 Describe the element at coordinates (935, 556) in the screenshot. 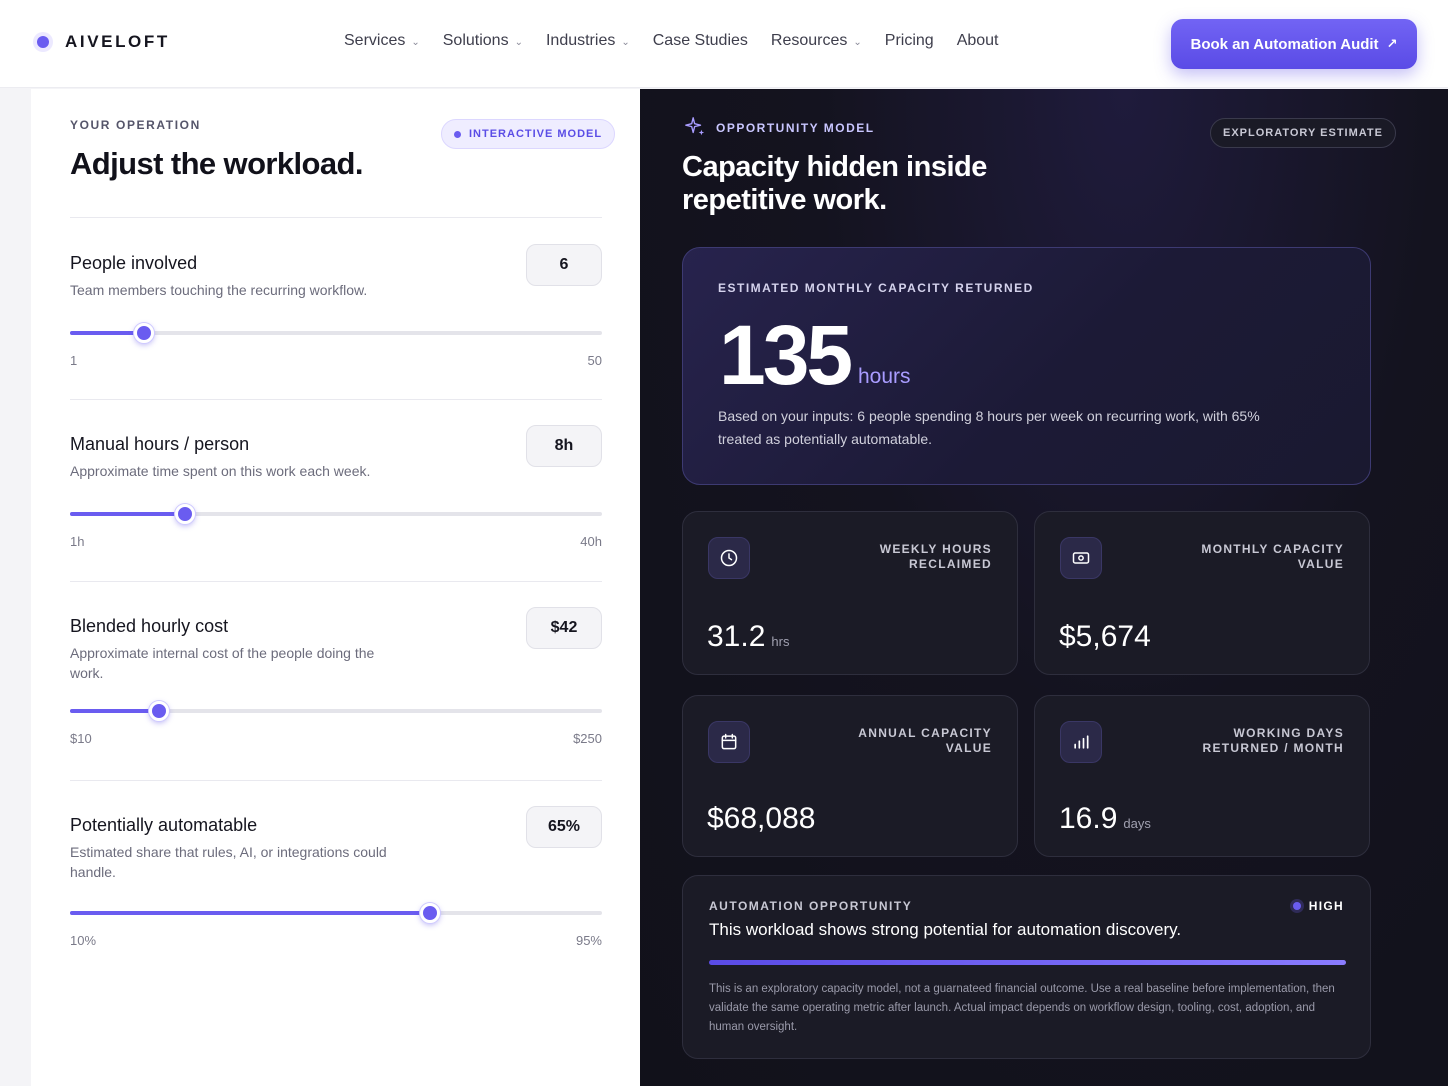

I see `stat-label: WEEKLY HOURS RECLAIMED` at that location.